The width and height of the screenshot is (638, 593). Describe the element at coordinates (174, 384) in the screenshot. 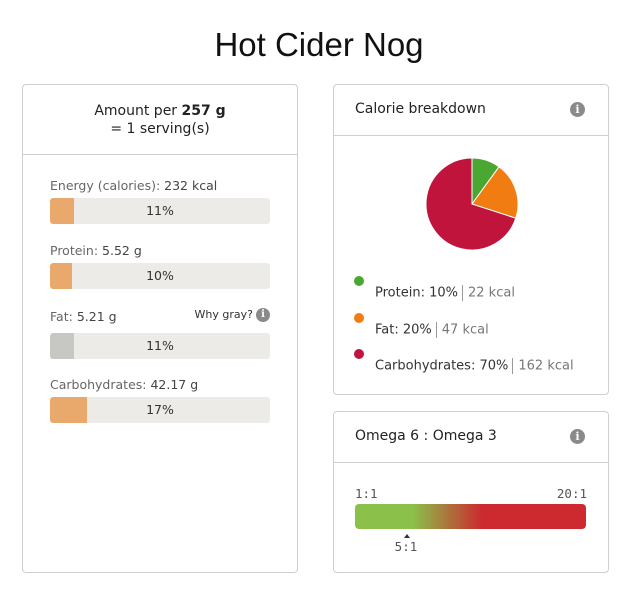

I see `nutrient-value: 42.17 g` at that location.